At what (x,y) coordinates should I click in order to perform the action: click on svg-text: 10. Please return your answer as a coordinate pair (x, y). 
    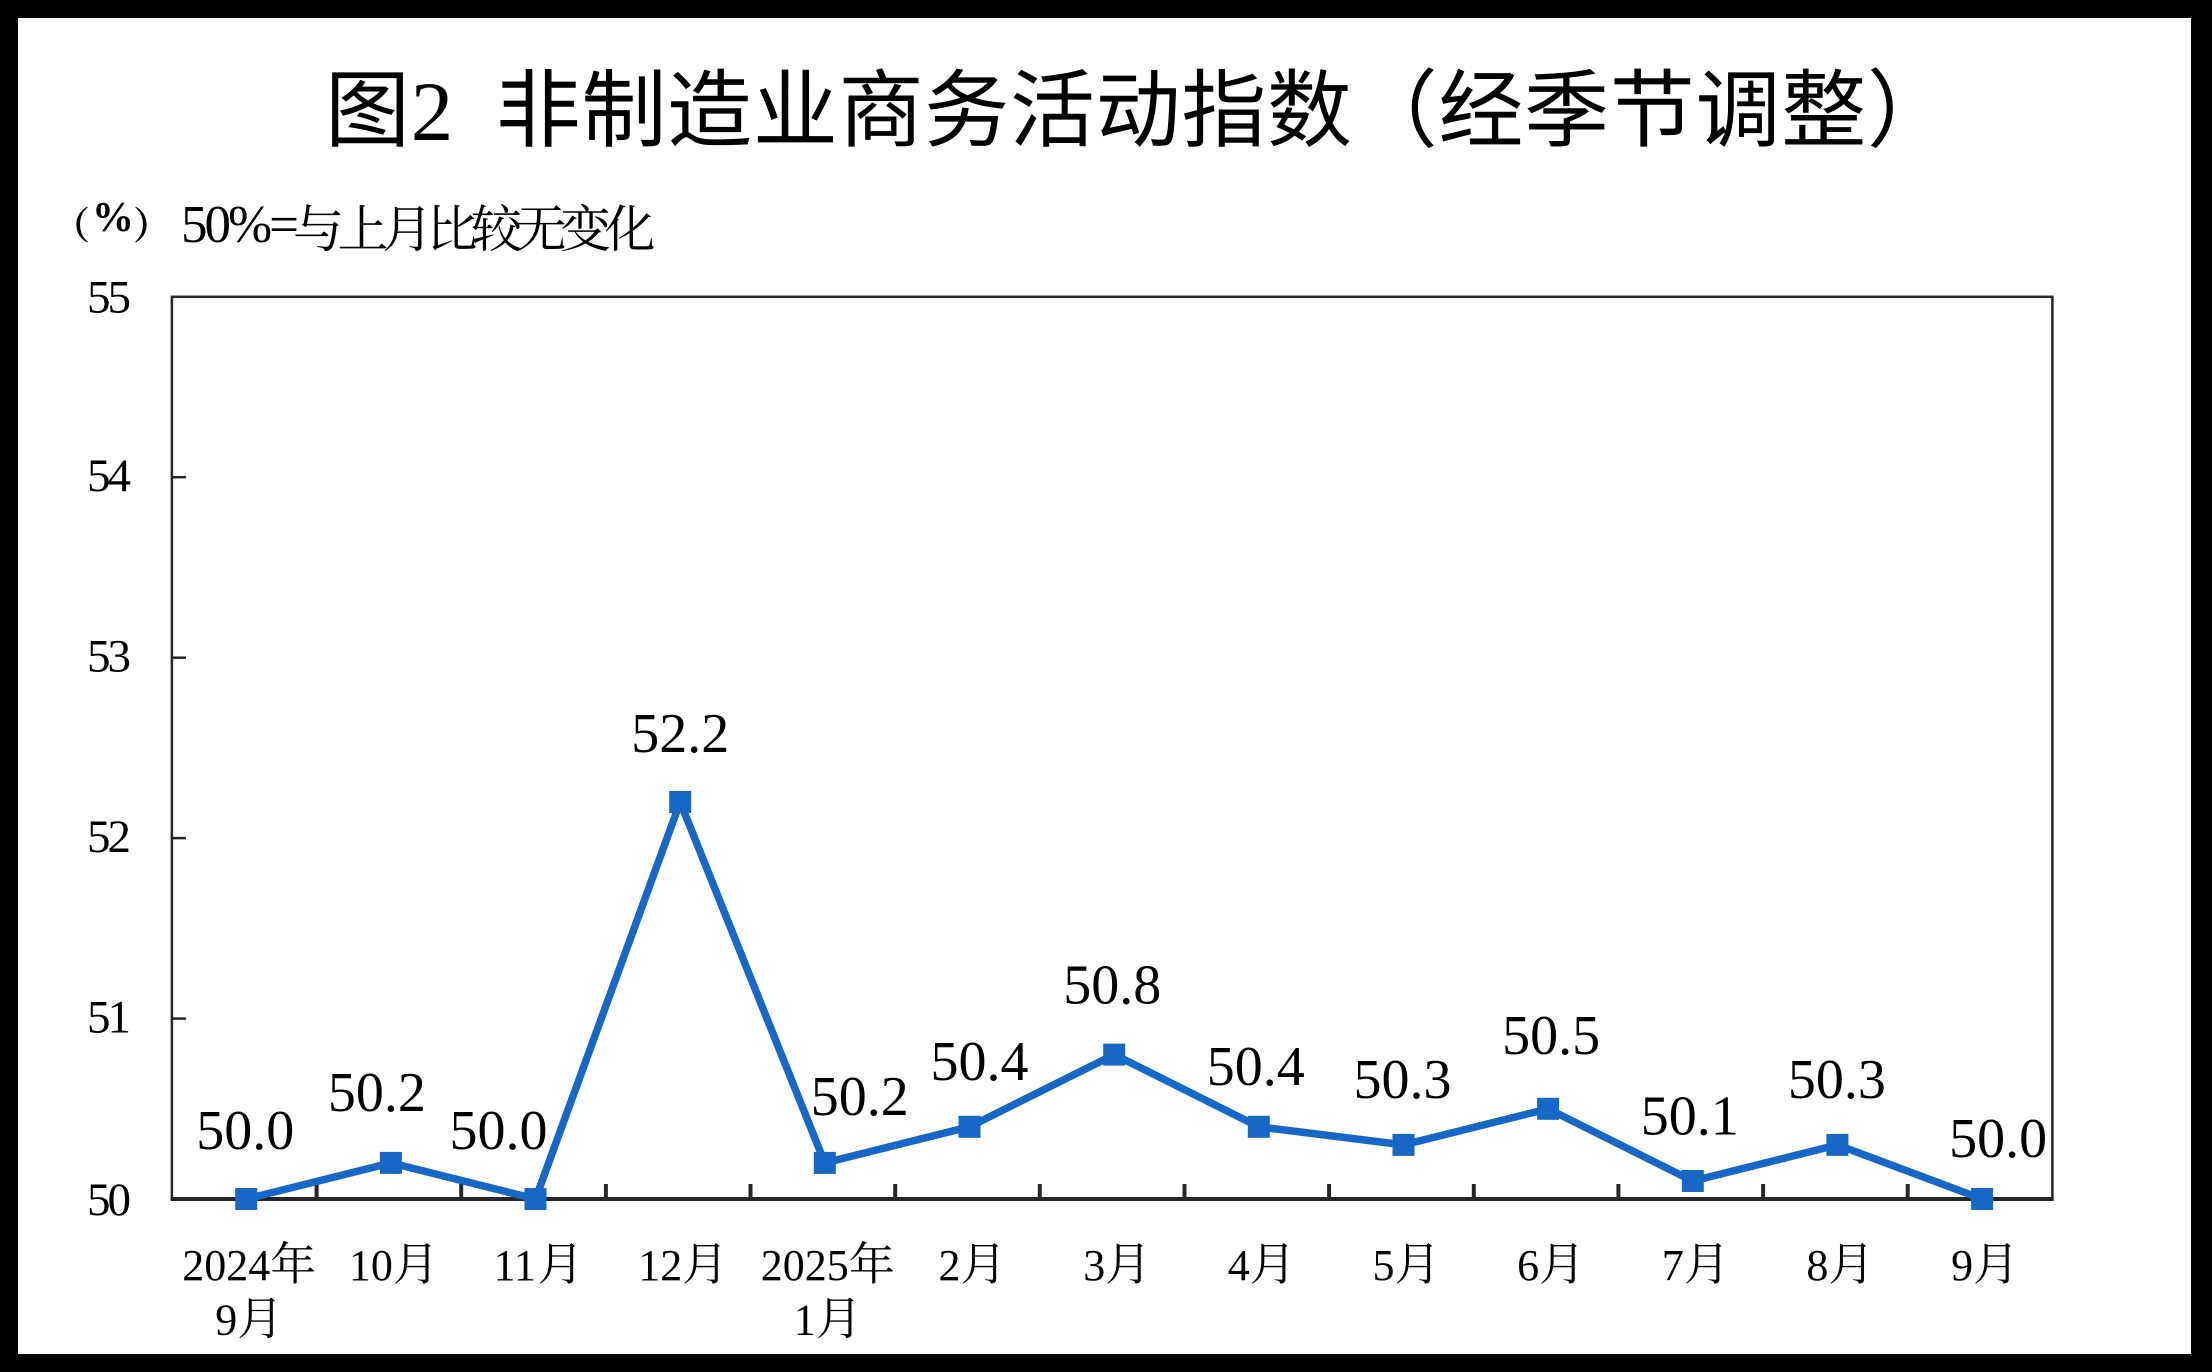
    Looking at the image, I should click on (371, 1265).